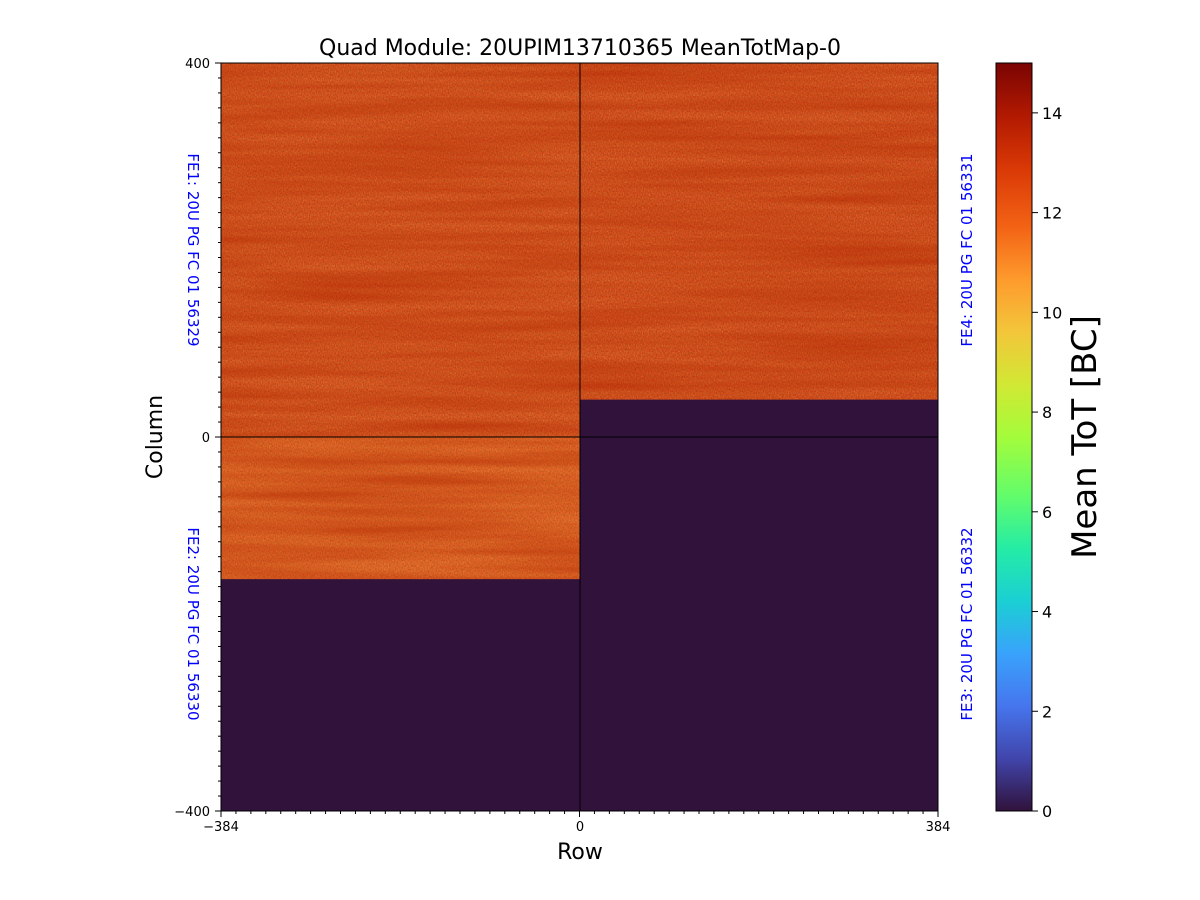  Describe the element at coordinates (155, 437) in the screenshot. I see `y-axis-label: Column` at that location.